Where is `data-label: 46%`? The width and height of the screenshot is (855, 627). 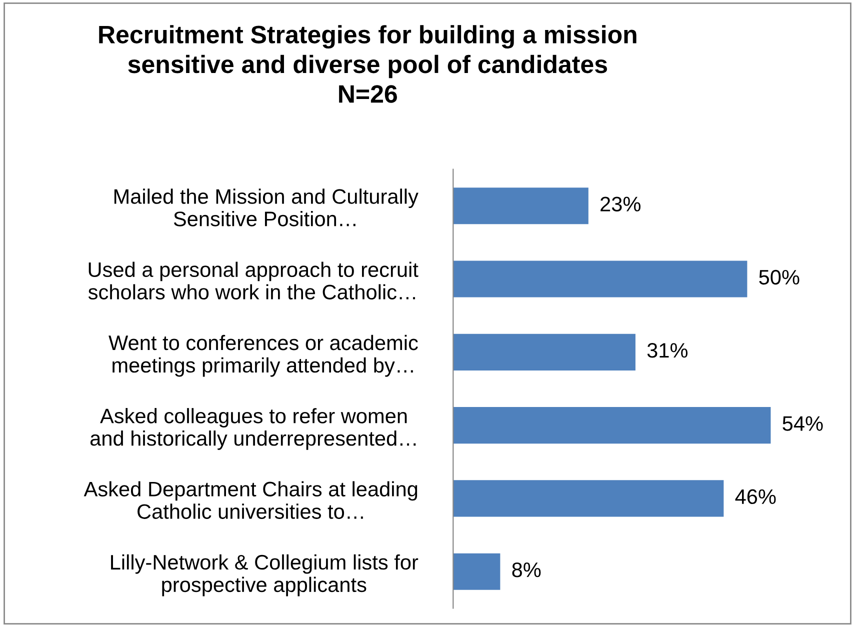 data-label: 46% is located at coordinates (755, 496).